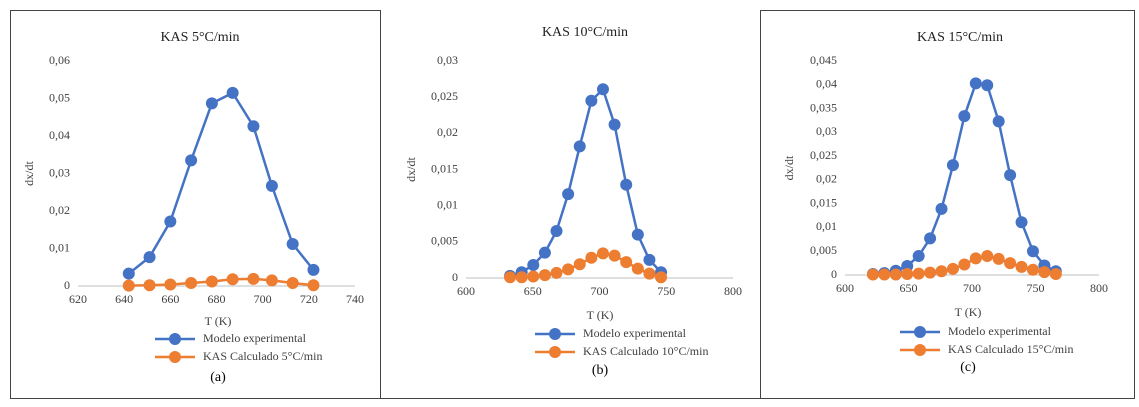 This screenshot has width=1139, height=407. I want to click on y-tick-label: 0,06, so click(59, 60).